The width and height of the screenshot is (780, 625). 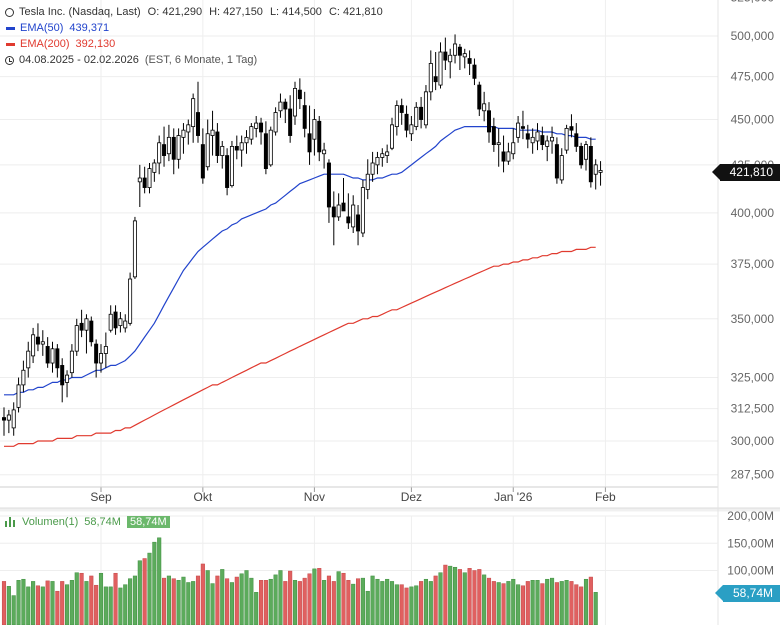 I want to click on ema200-value: 392,130, so click(x=95, y=44).